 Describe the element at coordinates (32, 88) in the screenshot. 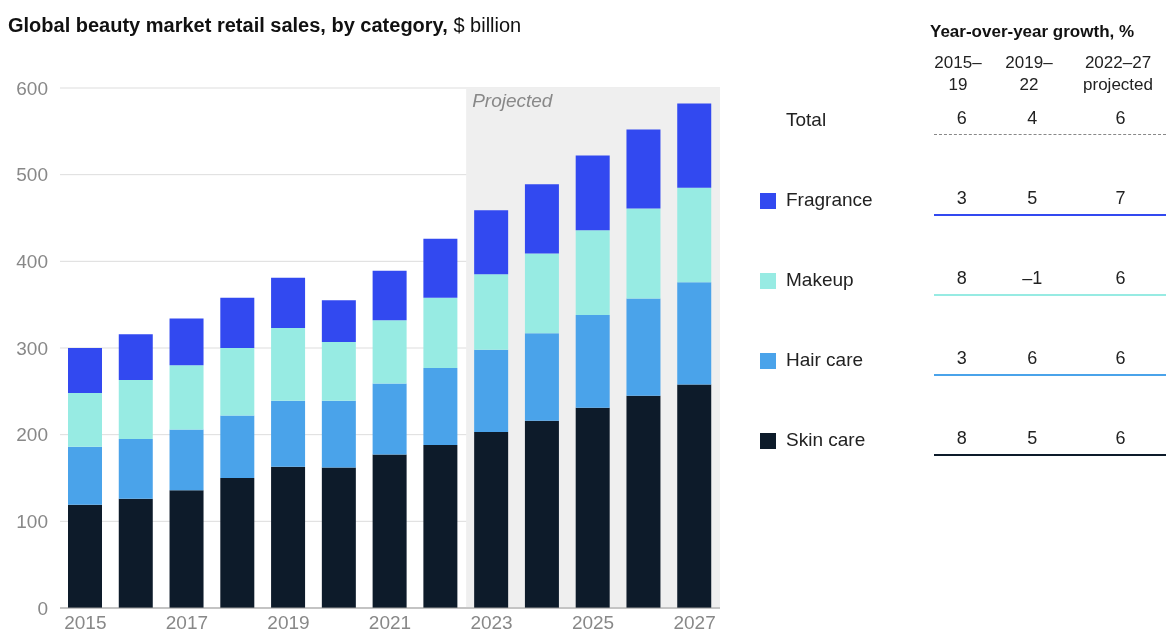

I see `y-tick-label: 600` at that location.